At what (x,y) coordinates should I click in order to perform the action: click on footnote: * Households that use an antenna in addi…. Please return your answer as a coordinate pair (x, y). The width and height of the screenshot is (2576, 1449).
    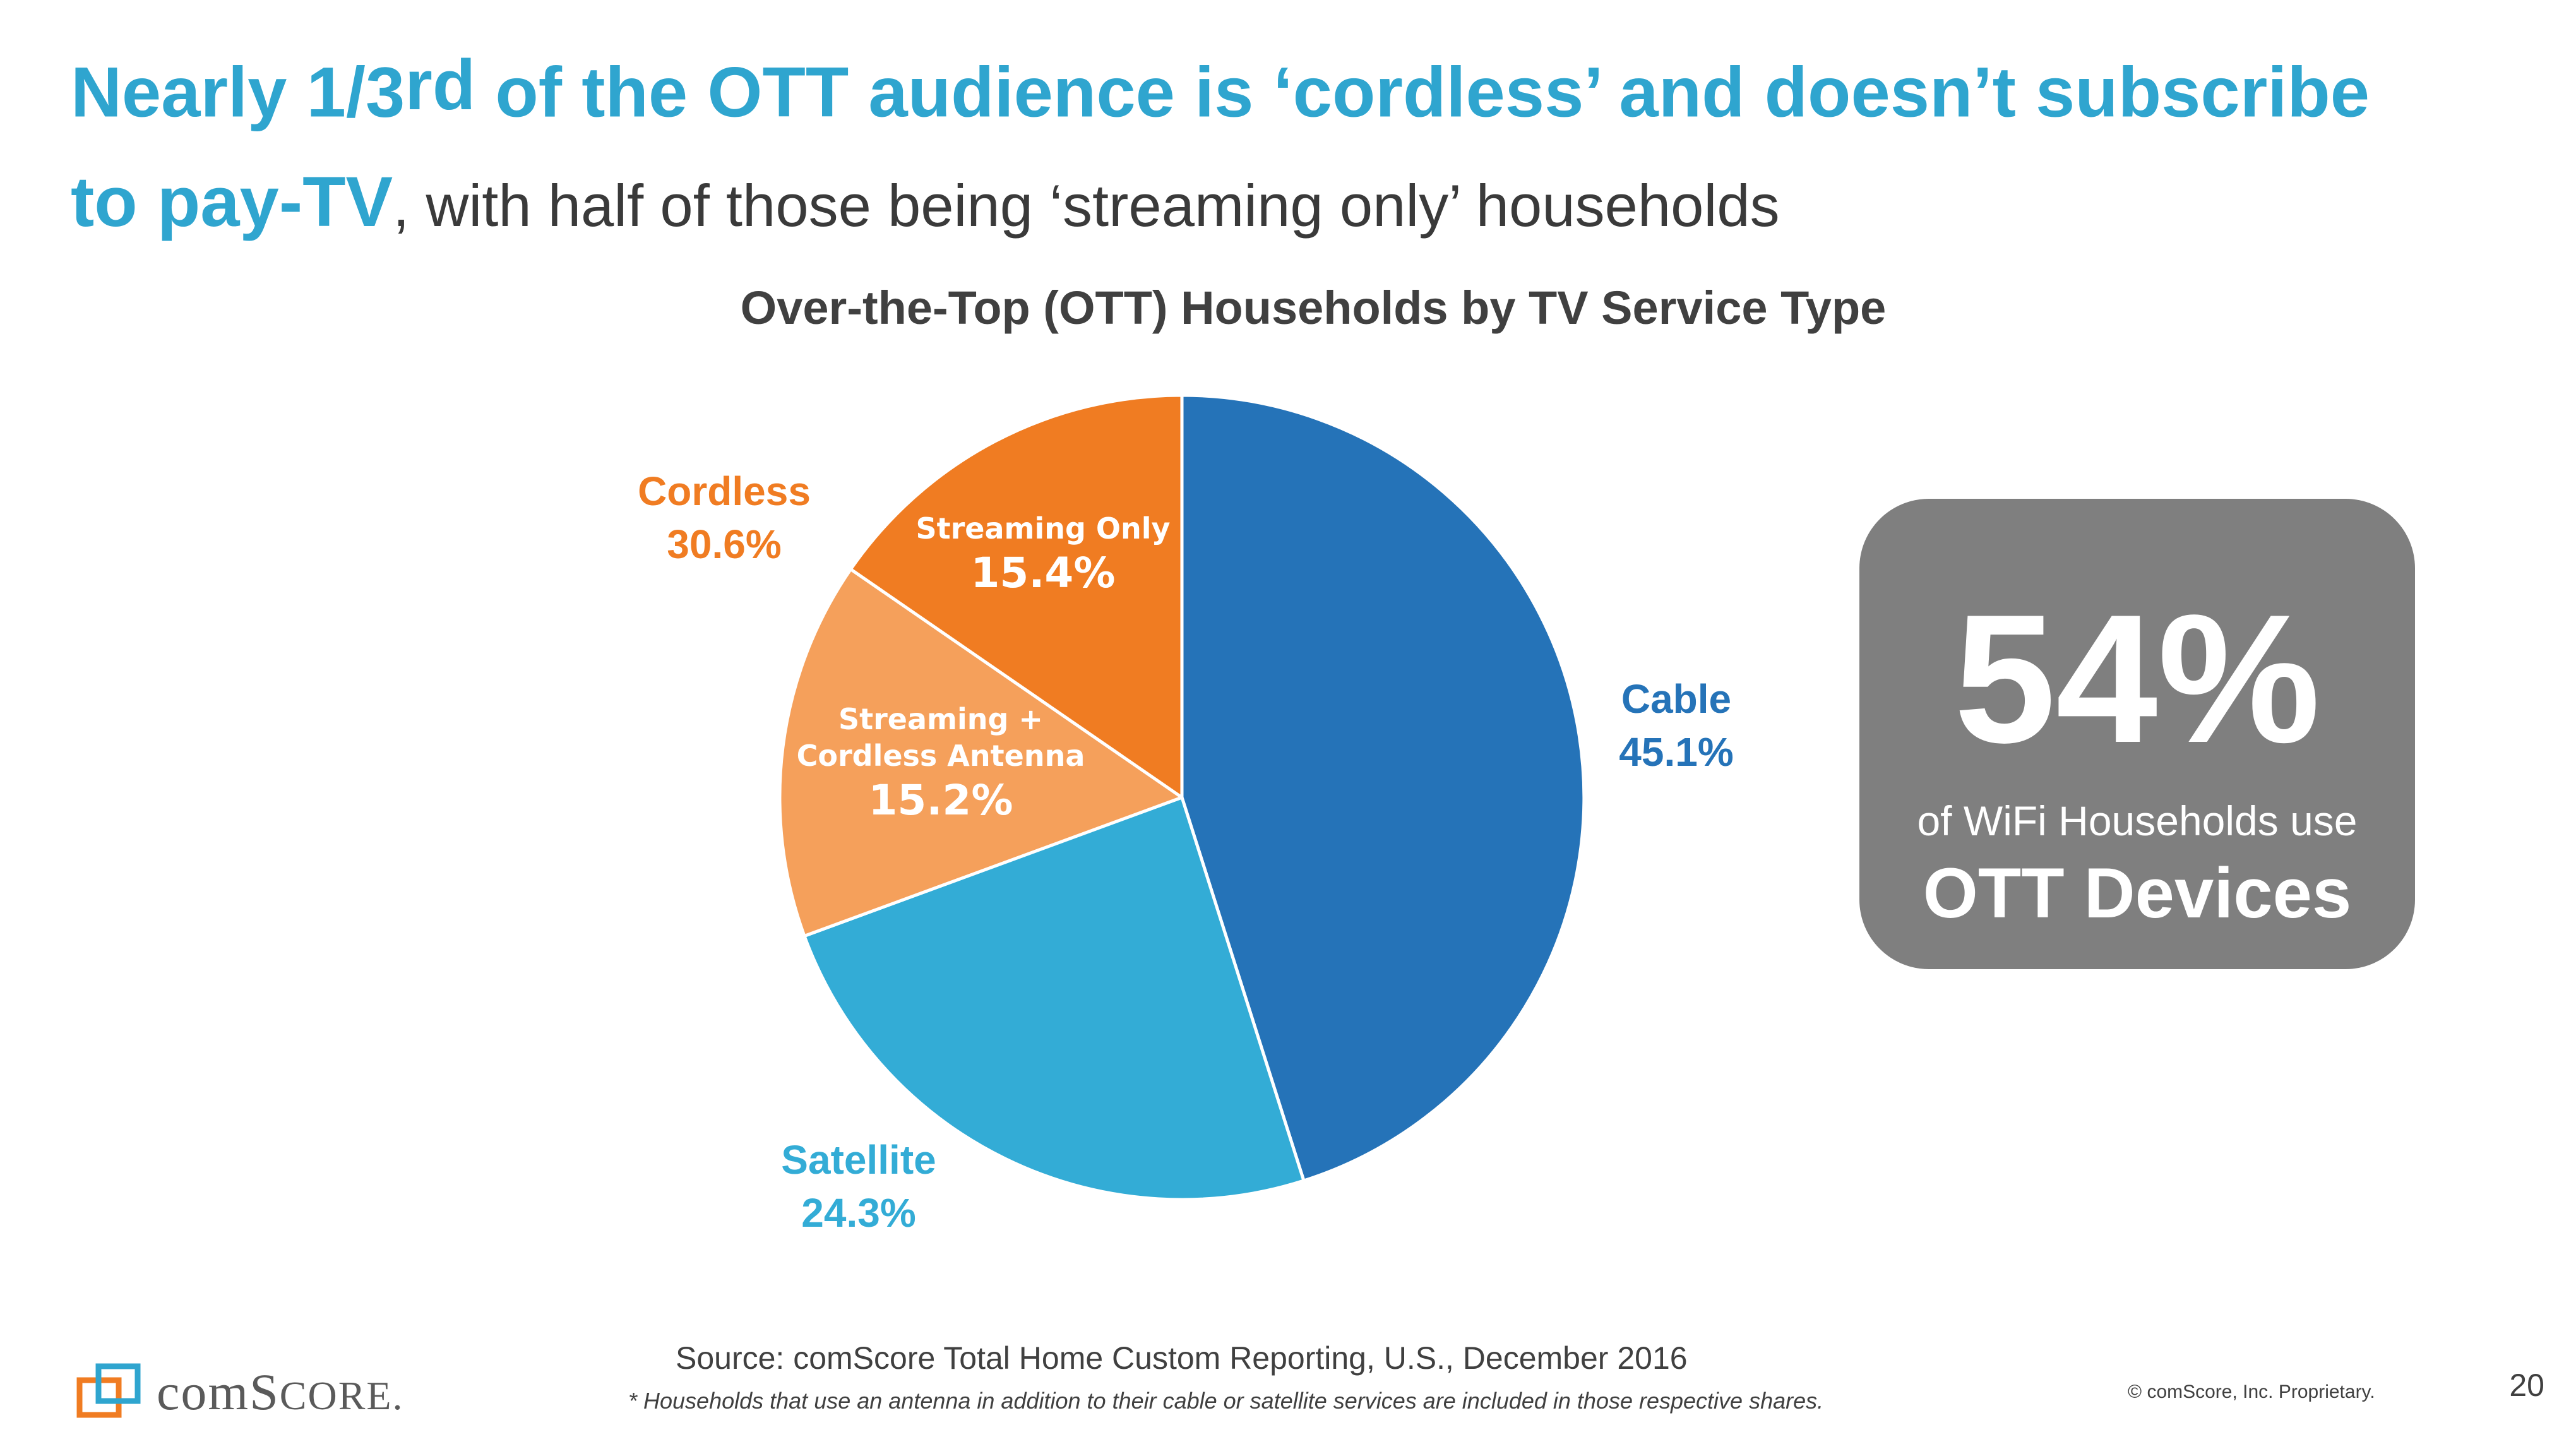
    Looking at the image, I should click on (1226, 1401).